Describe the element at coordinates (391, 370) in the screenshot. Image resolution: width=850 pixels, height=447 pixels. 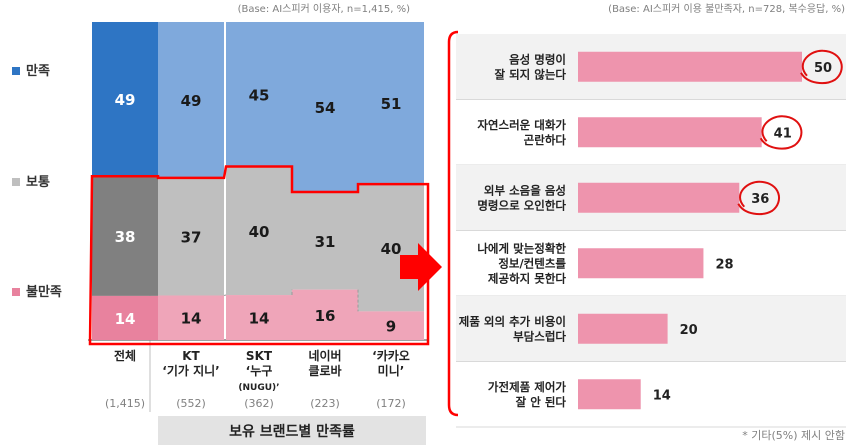
I see `category-label: 미니’` at that location.